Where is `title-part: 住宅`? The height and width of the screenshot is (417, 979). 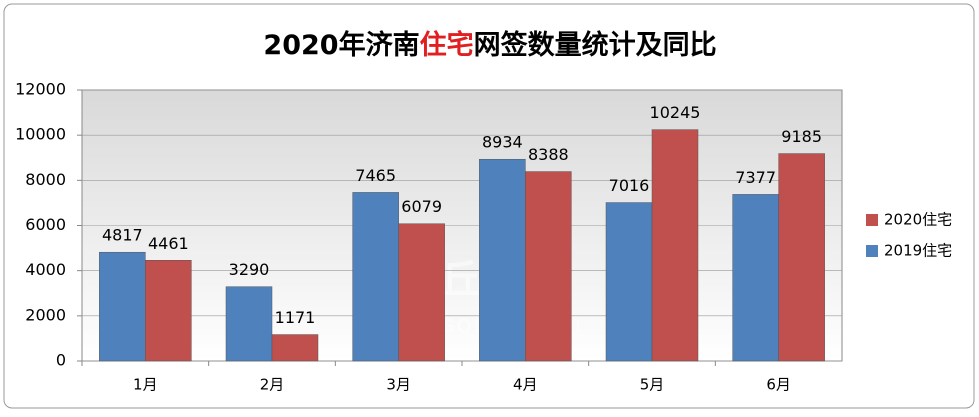 title-part: 住宅 is located at coordinates (447, 45).